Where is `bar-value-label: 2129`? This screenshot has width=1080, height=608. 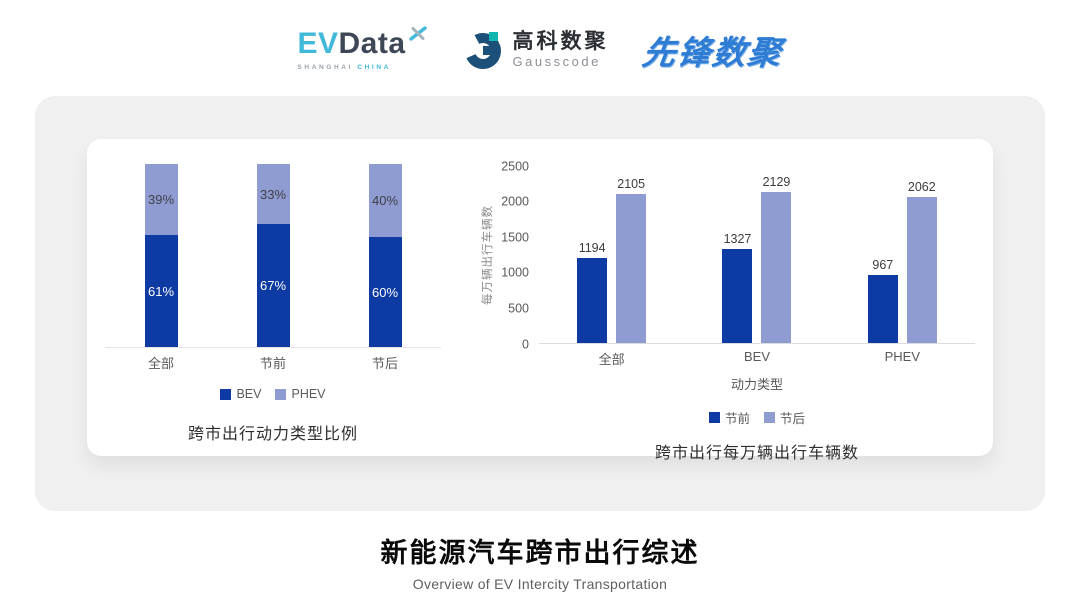 bar-value-label: 2129 is located at coordinates (776, 182).